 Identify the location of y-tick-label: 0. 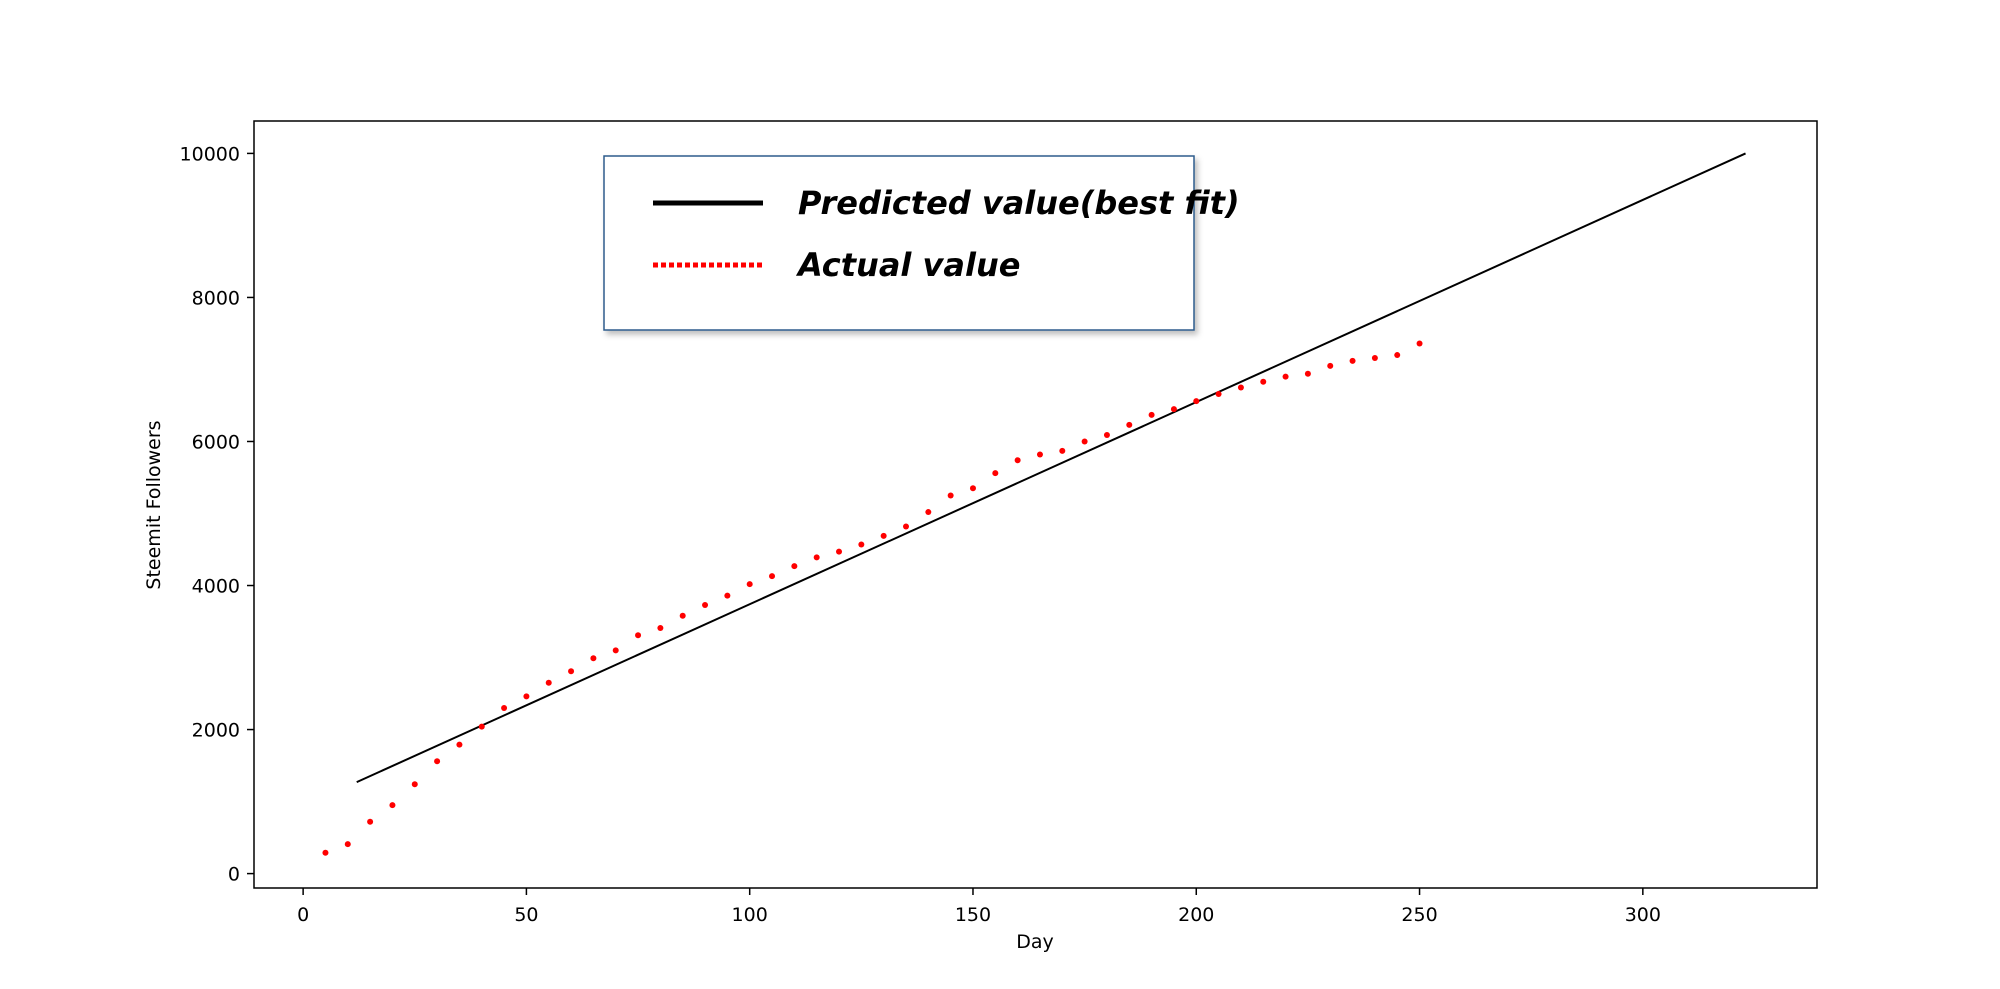
(234, 875).